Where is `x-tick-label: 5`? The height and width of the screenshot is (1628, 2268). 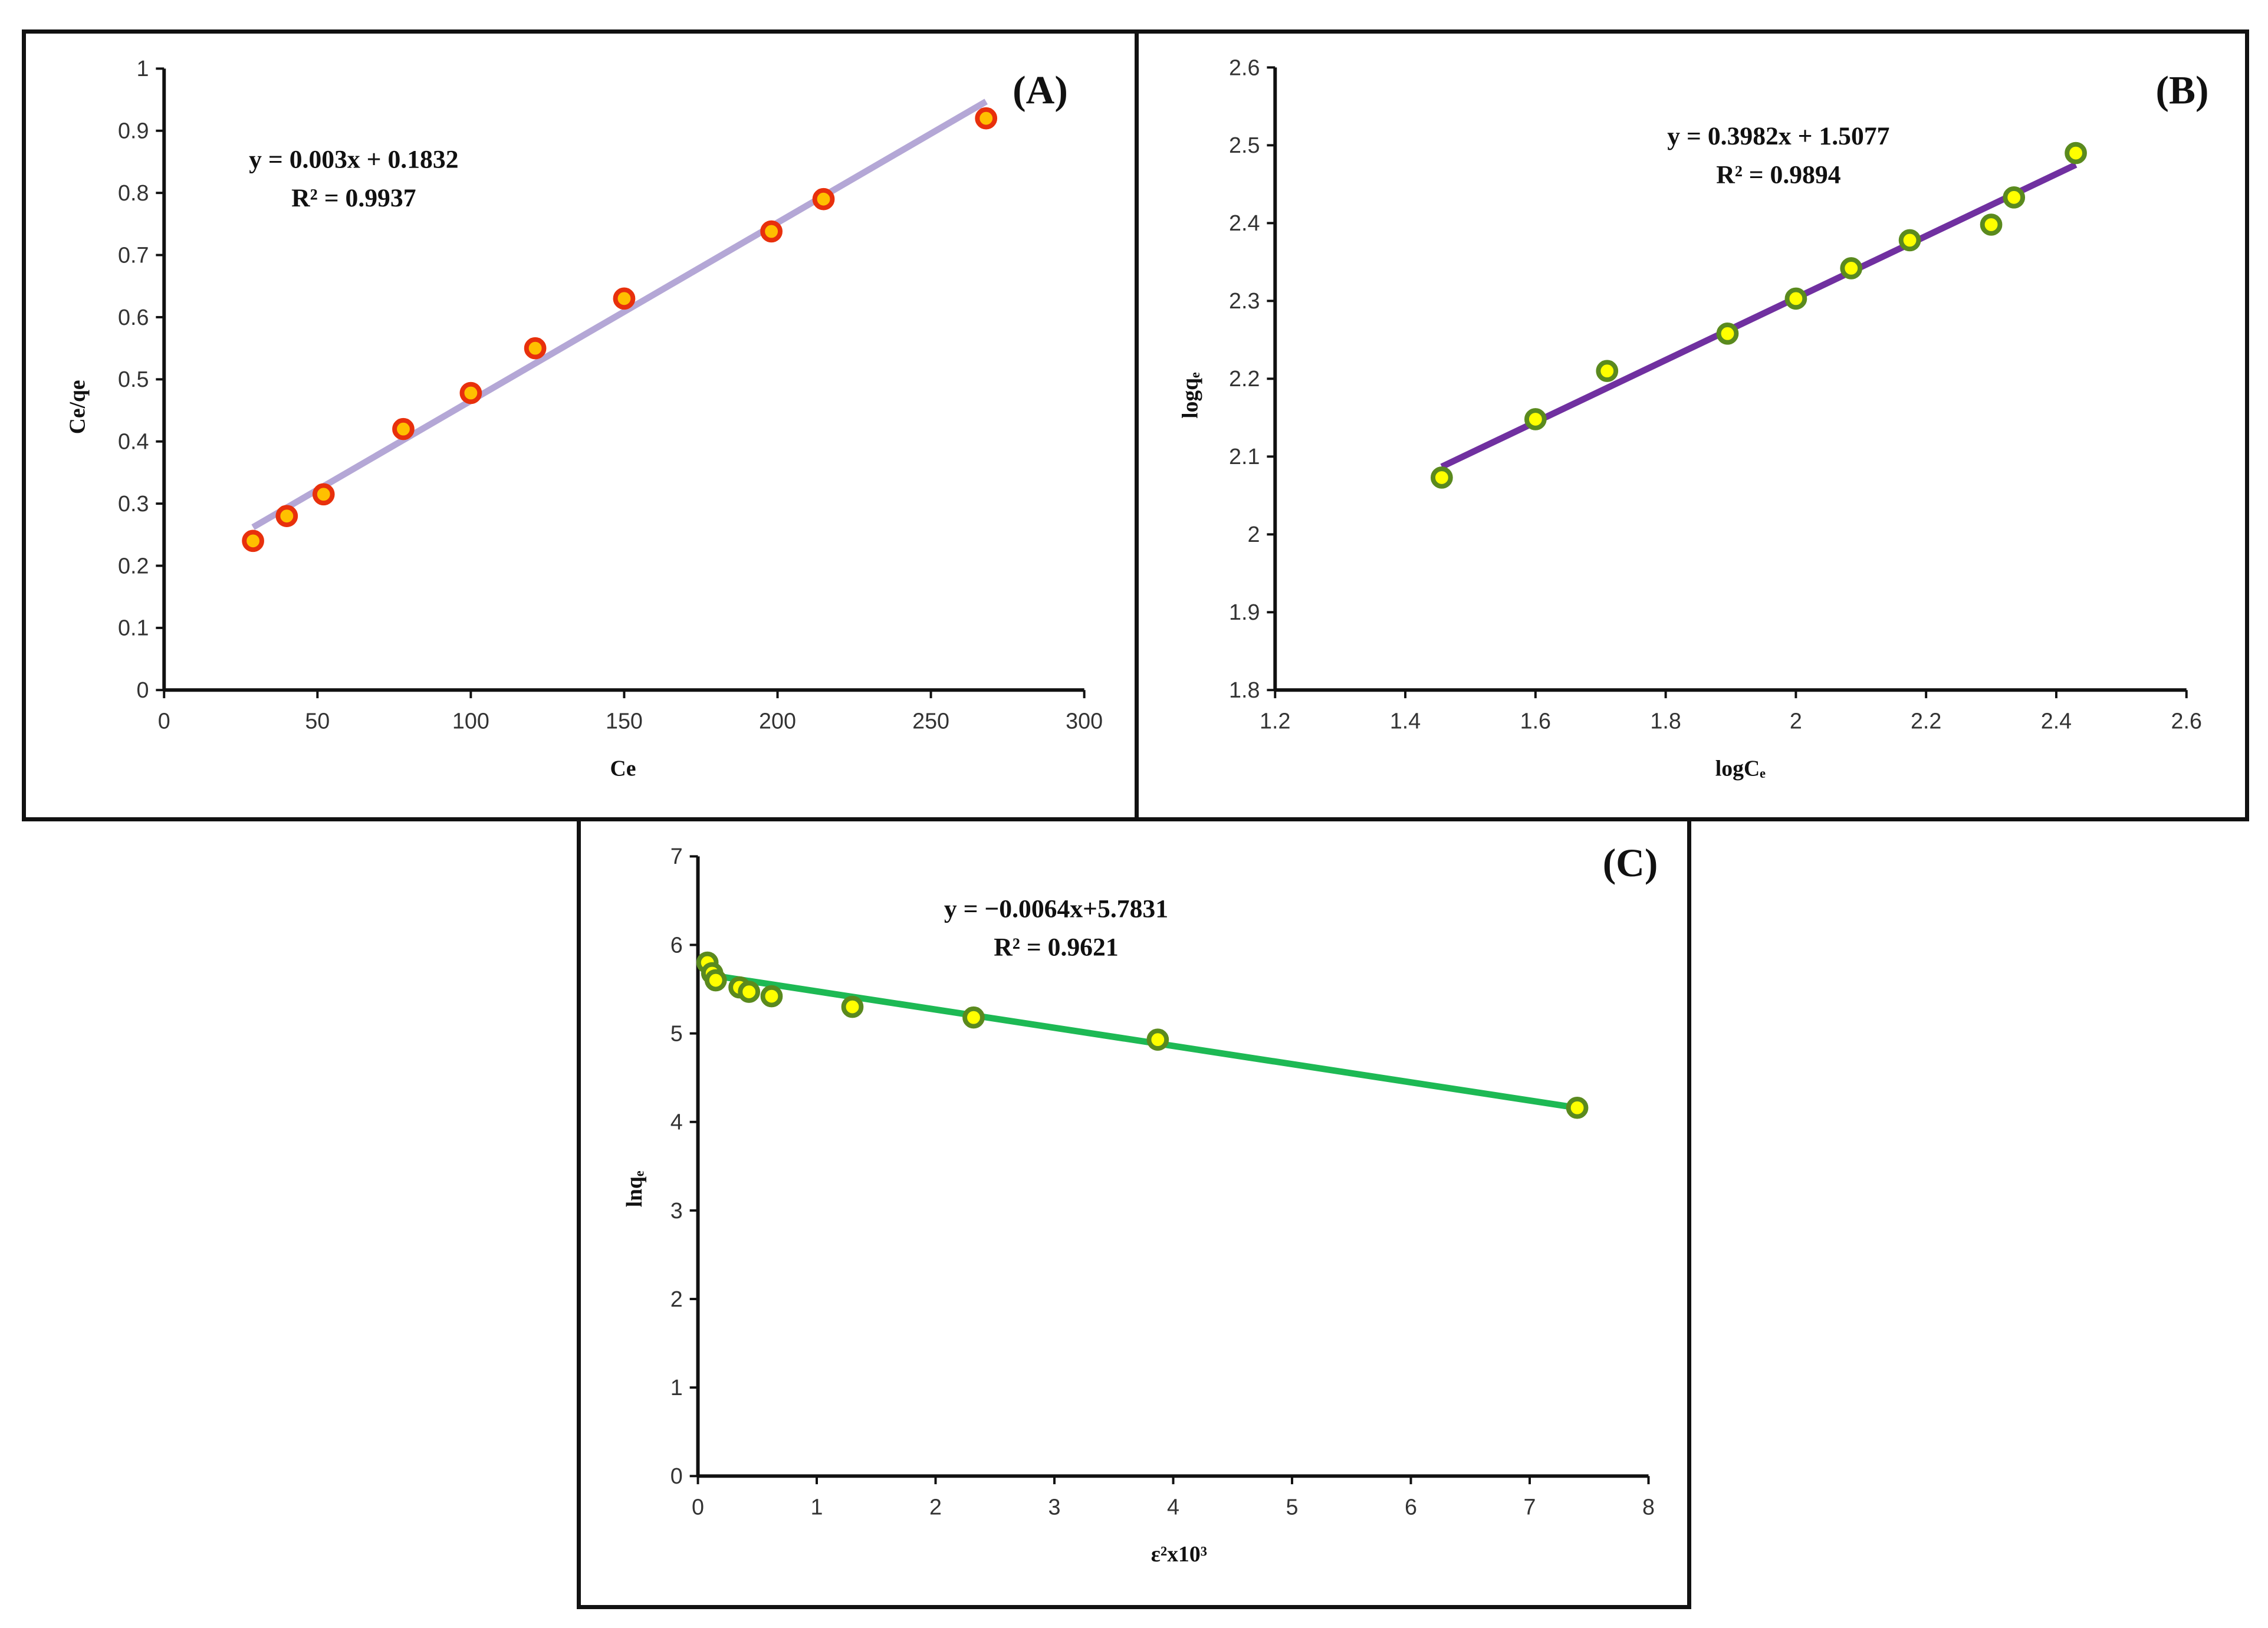
x-tick-label: 5 is located at coordinates (1292, 1508).